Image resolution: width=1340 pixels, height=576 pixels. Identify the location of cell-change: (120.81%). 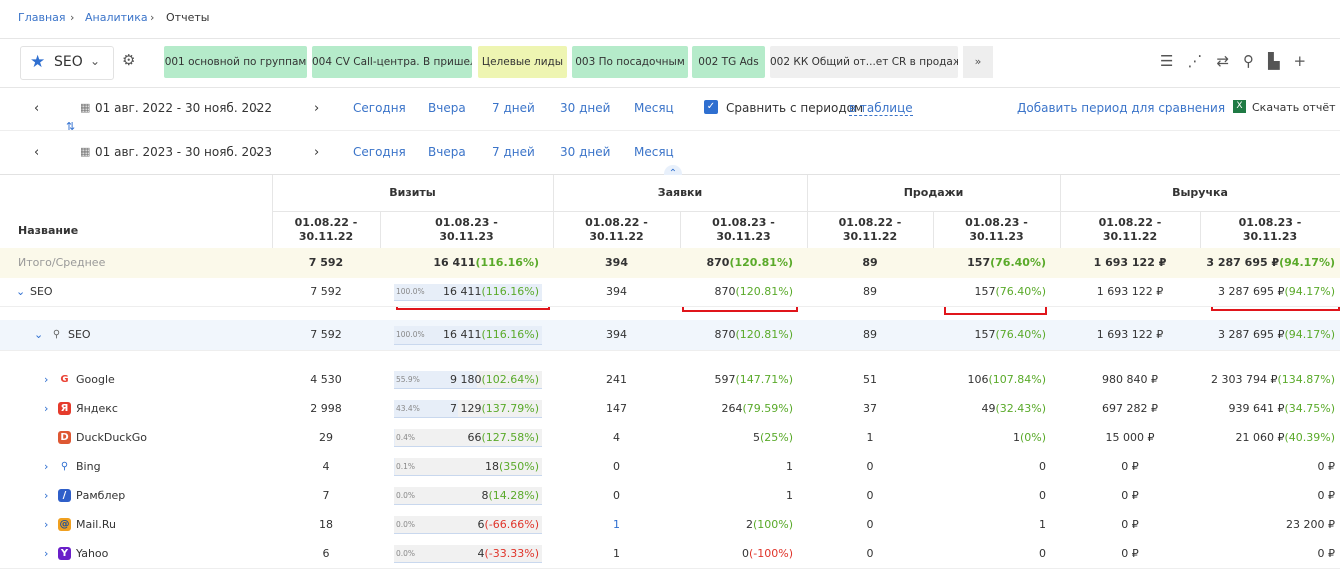
(764, 334).